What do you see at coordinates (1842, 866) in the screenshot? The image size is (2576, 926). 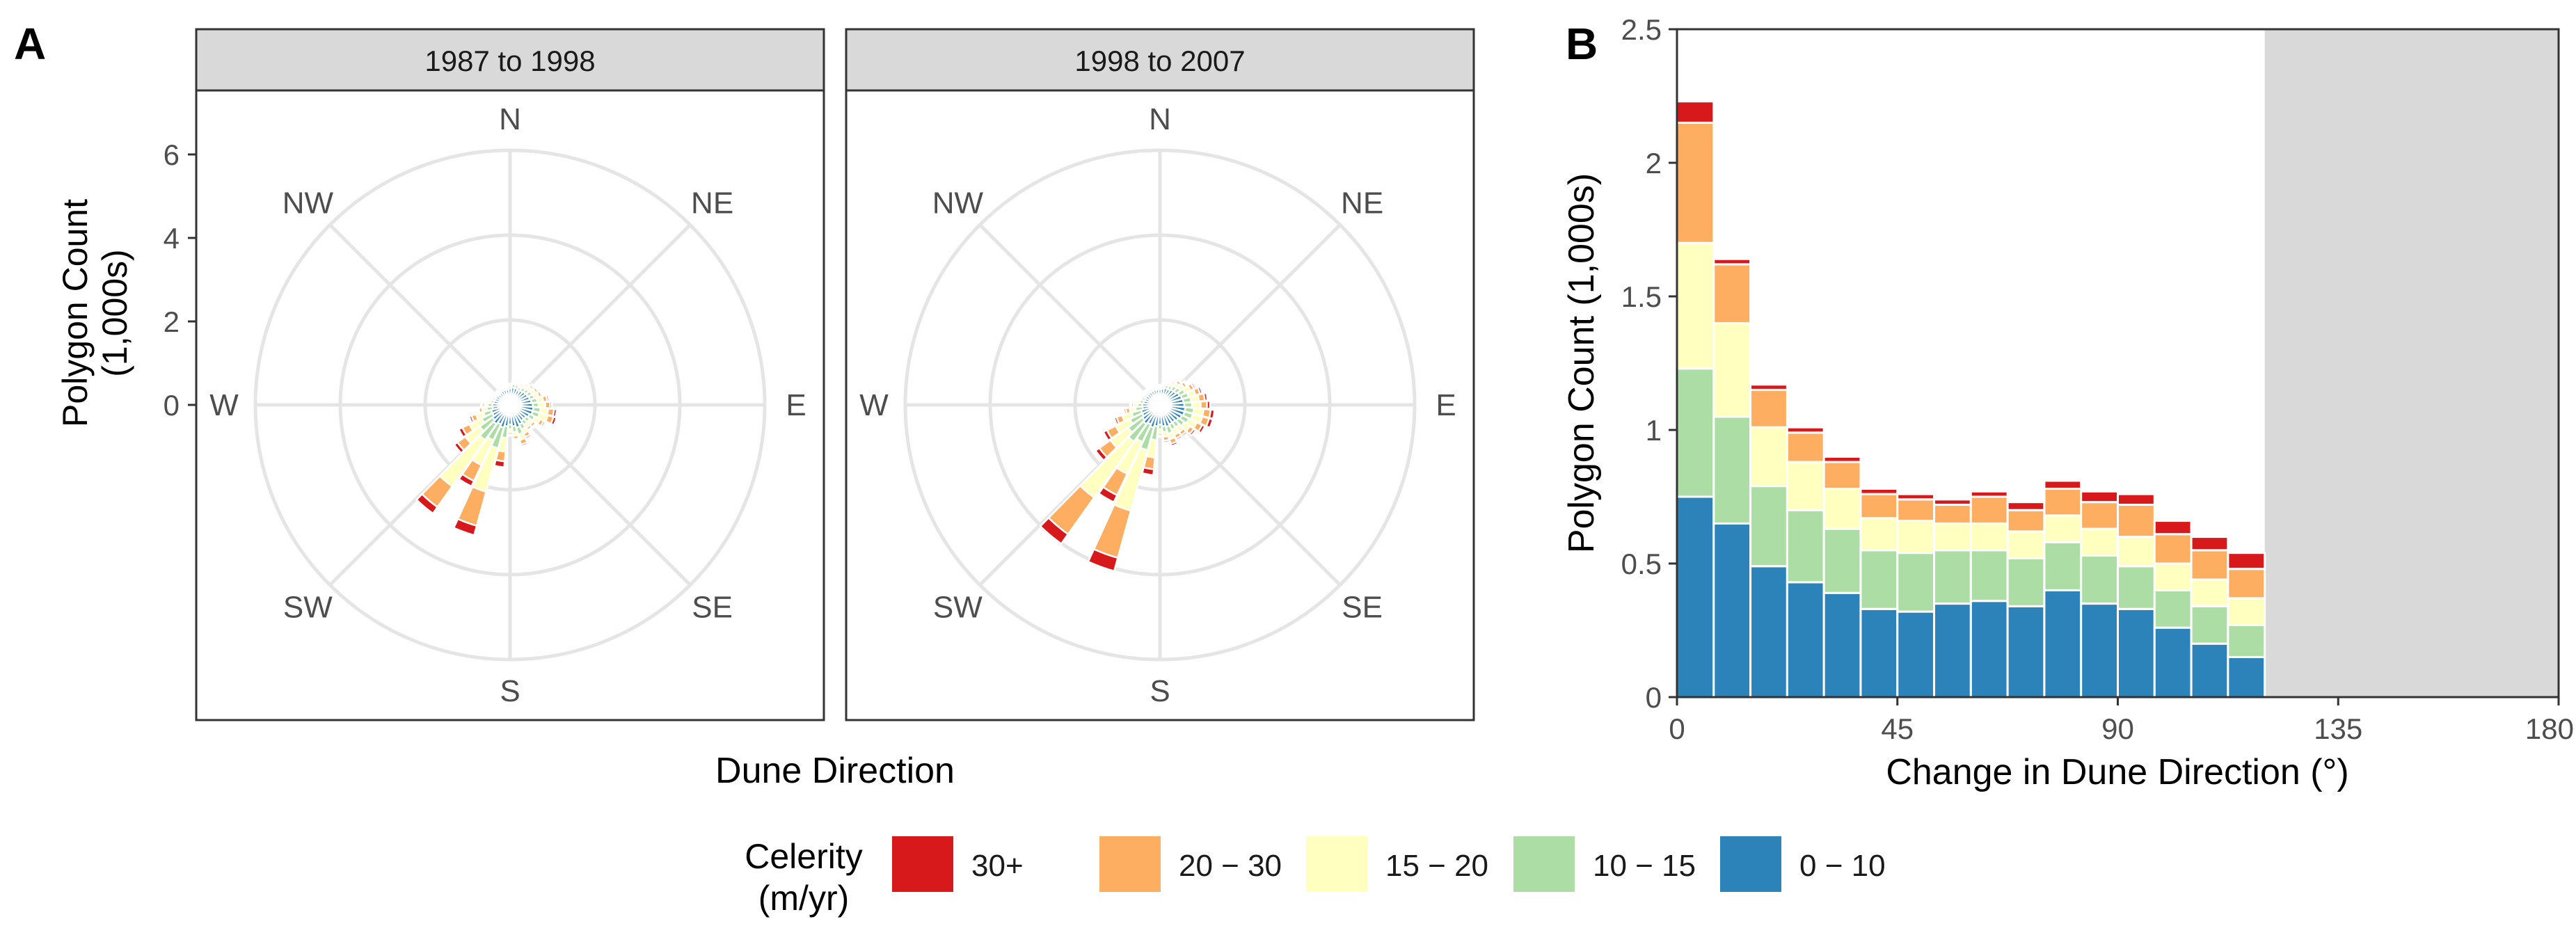 I see `legend-label: 0 − 10` at bounding box center [1842, 866].